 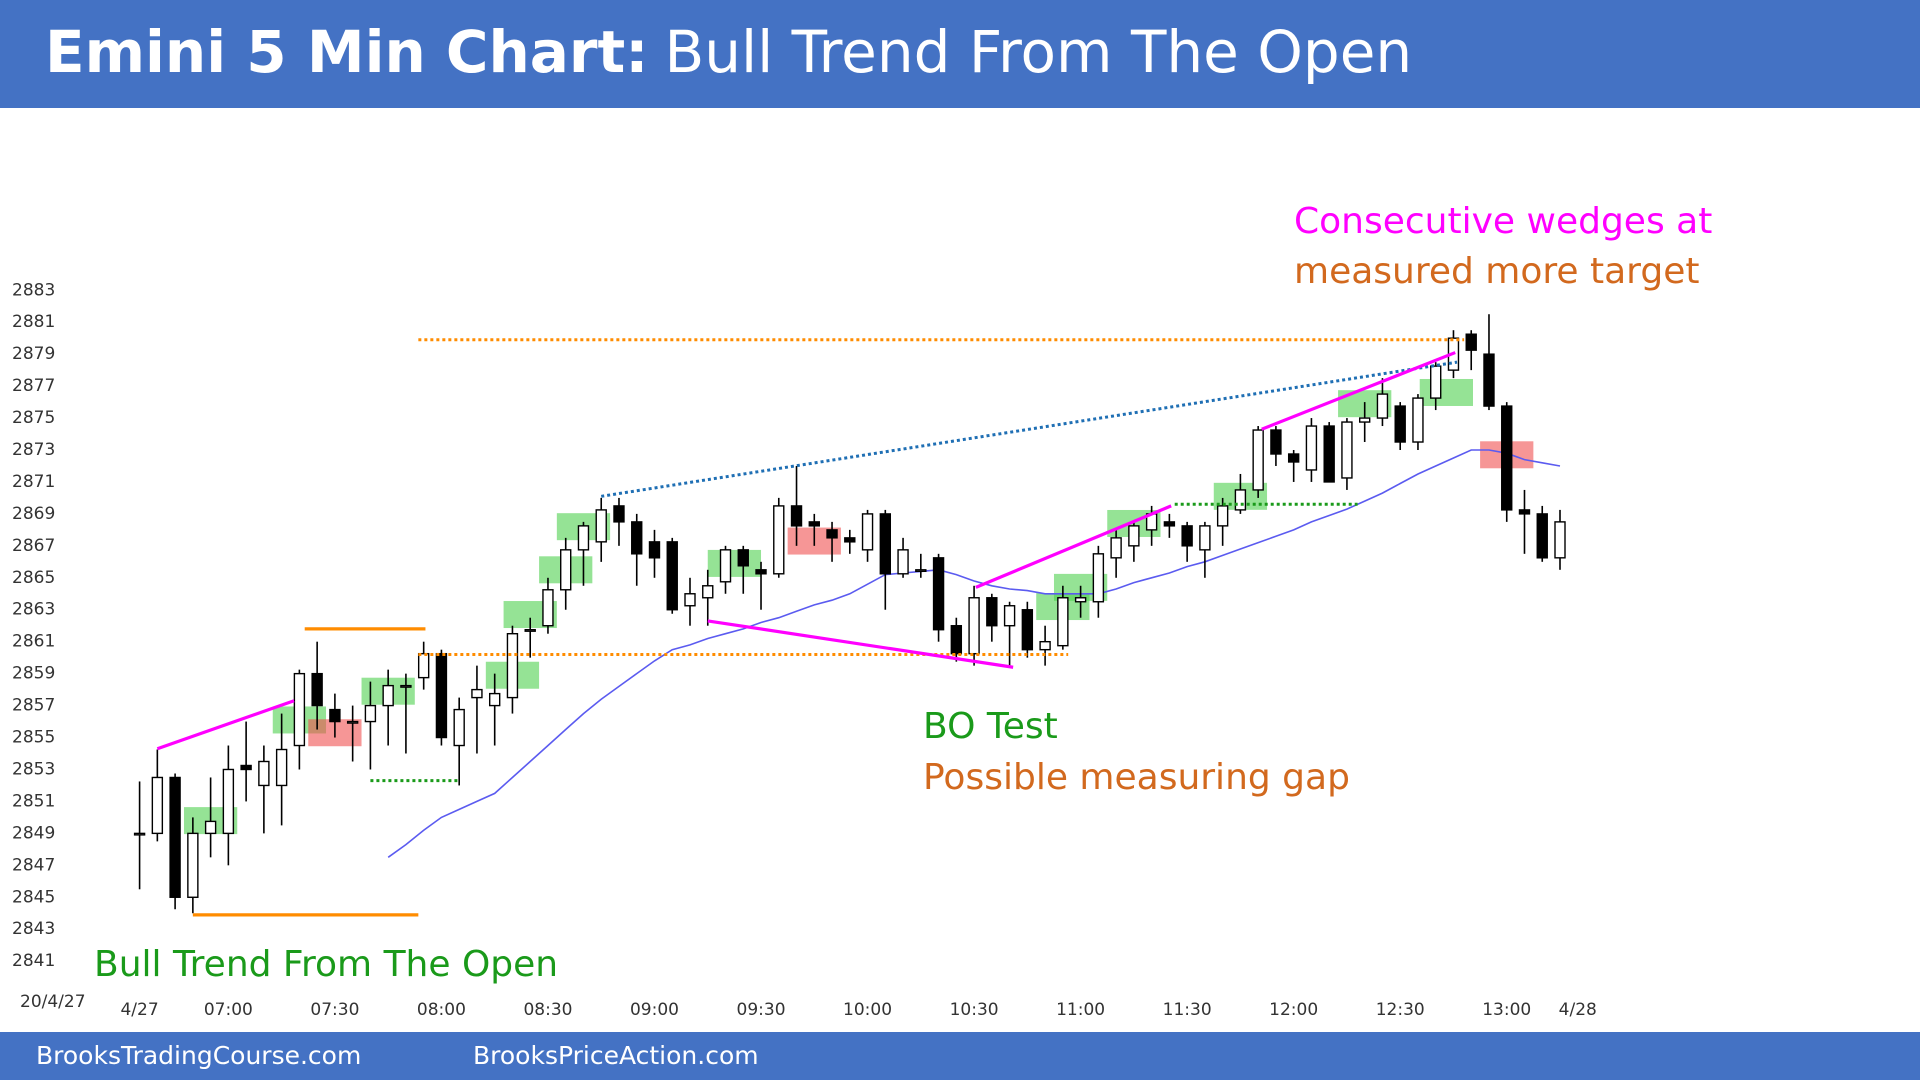 What do you see at coordinates (33, 833) in the screenshot?
I see `y-tick-label: 2849` at bounding box center [33, 833].